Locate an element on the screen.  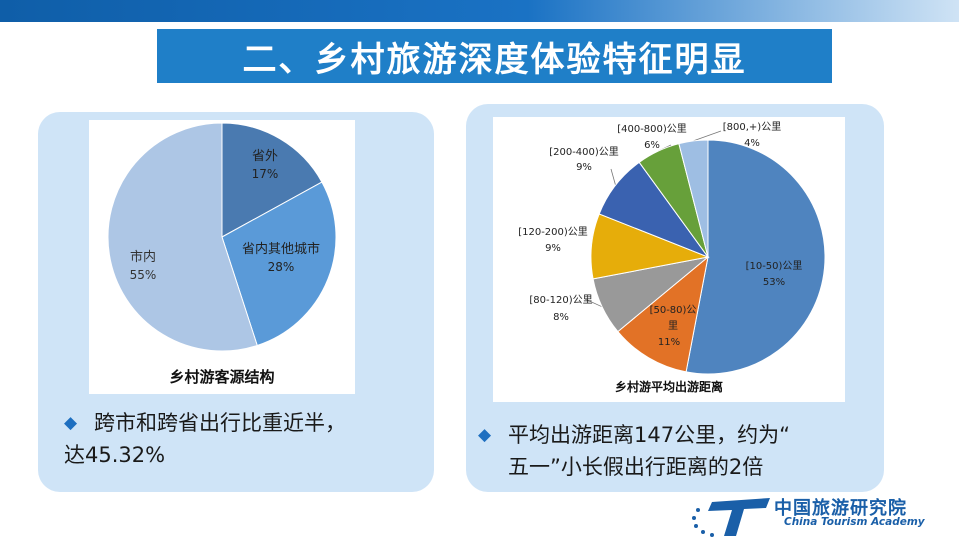
source-structure-pie-chart: 省外 17% 省内其他城市 28% 市内 55% 乡村游客源结构 is located at coordinates (222, 254).